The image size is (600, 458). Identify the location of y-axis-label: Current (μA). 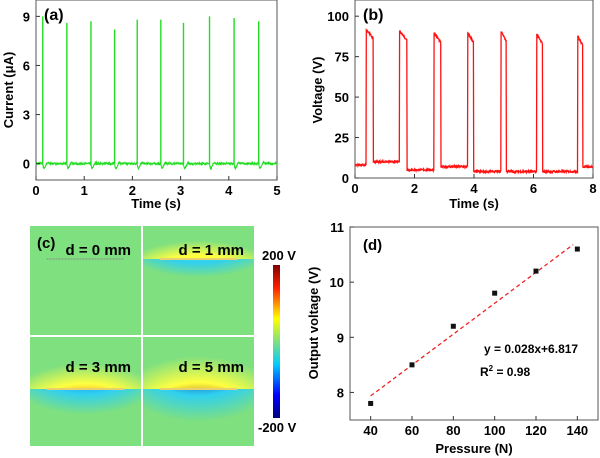
(8, 90).